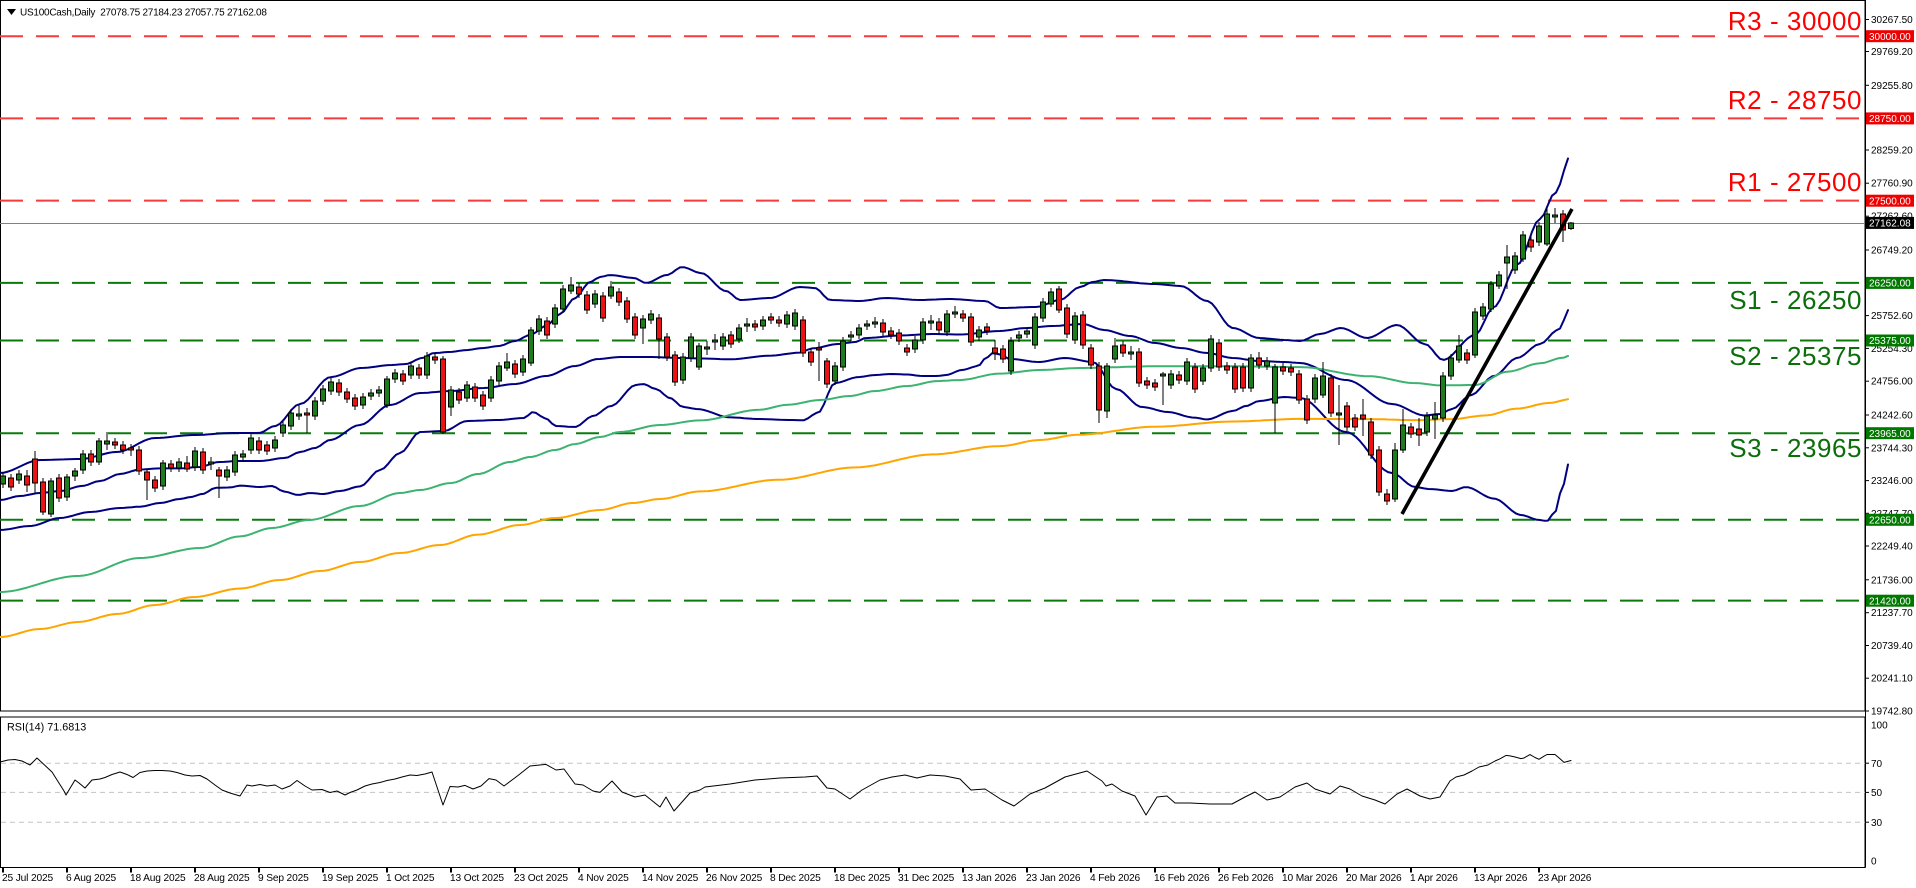 This screenshot has height=888, width=1916. I want to click on svg-text: 10 Mar 2026, so click(1310, 878).